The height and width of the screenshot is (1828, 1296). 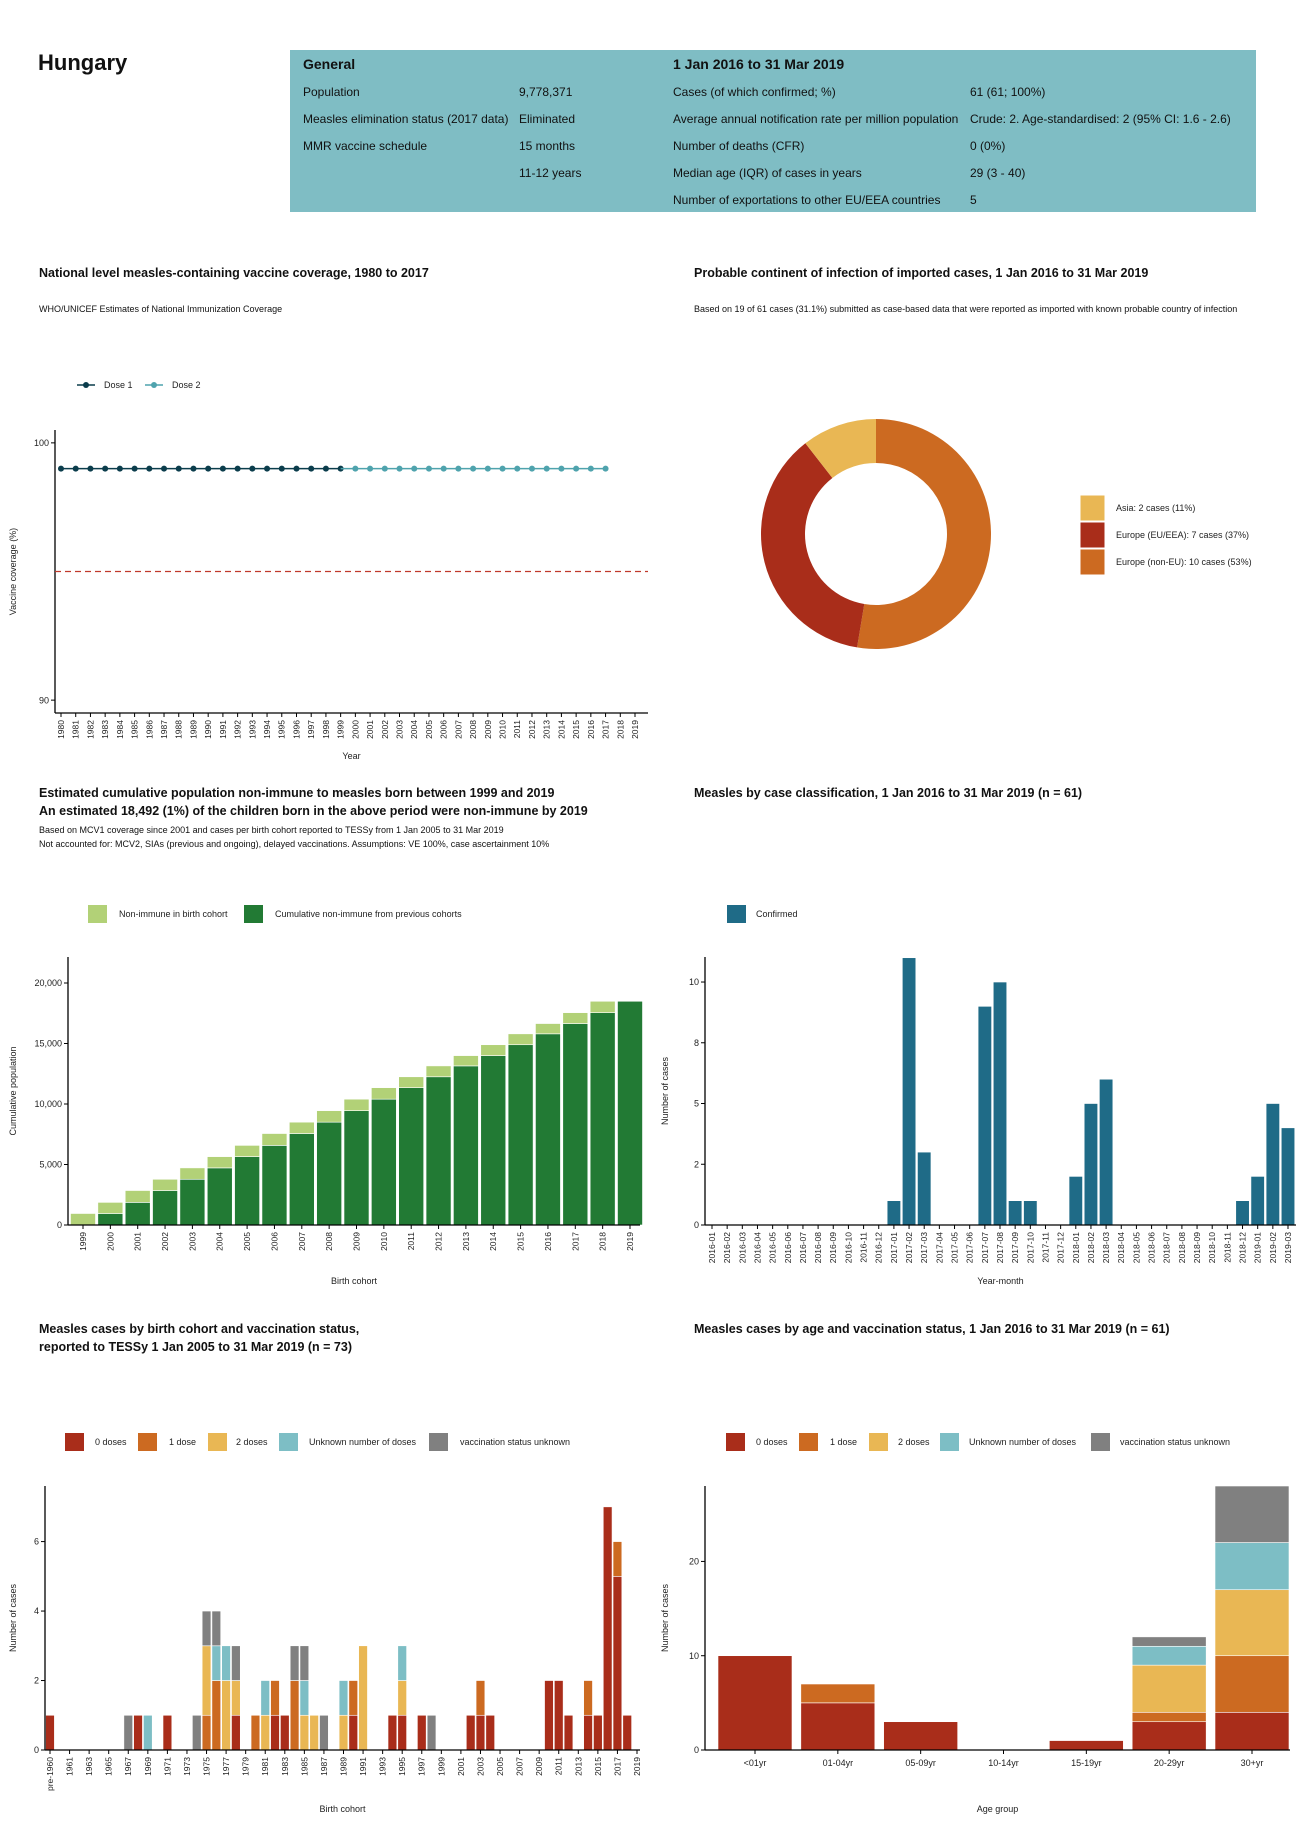 I want to click on x-tick-label: 2019-03, so click(x=1288, y=1247).